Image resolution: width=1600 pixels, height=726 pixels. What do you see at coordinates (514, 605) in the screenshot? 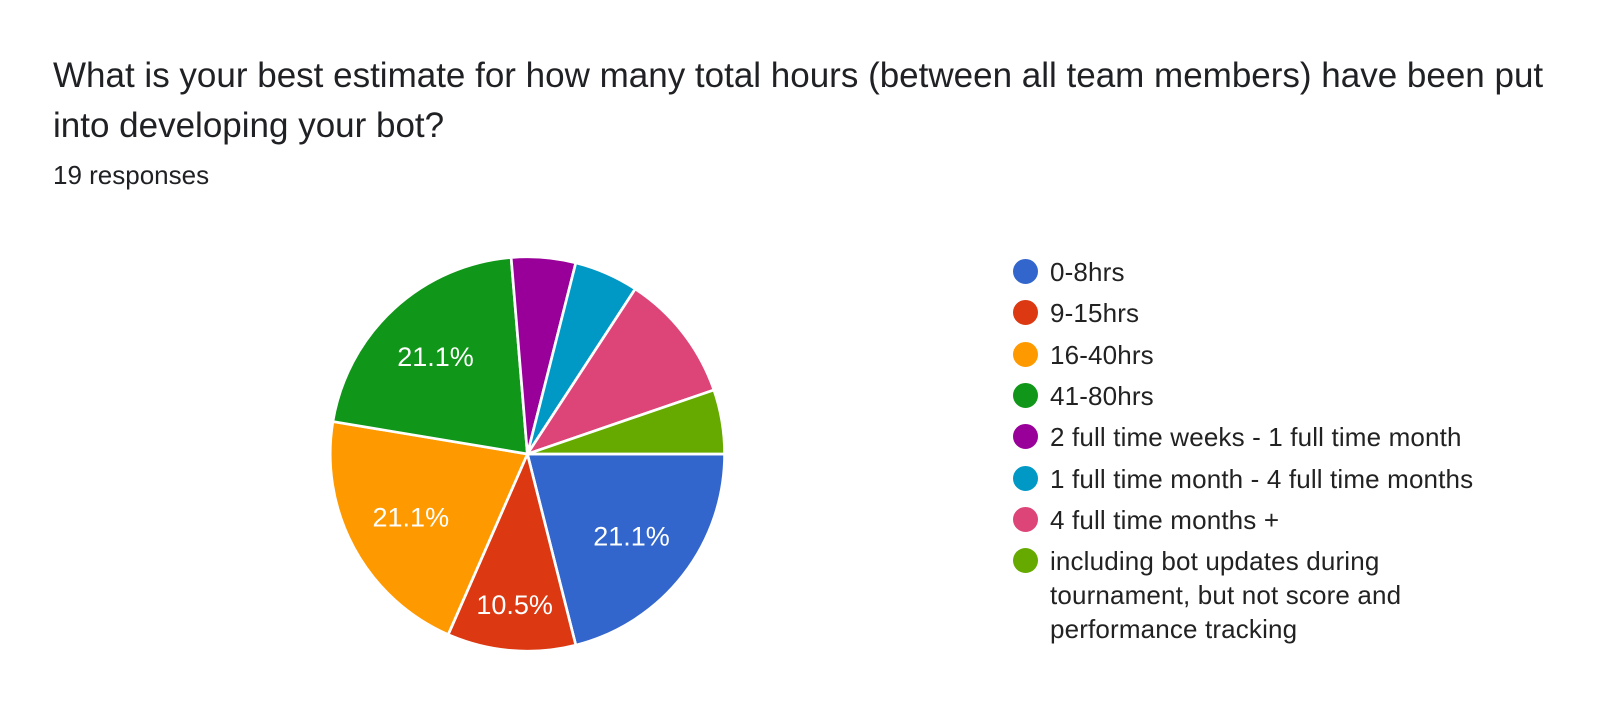
I see `svg-text: 10.5%` at bounding box center [514, 605].